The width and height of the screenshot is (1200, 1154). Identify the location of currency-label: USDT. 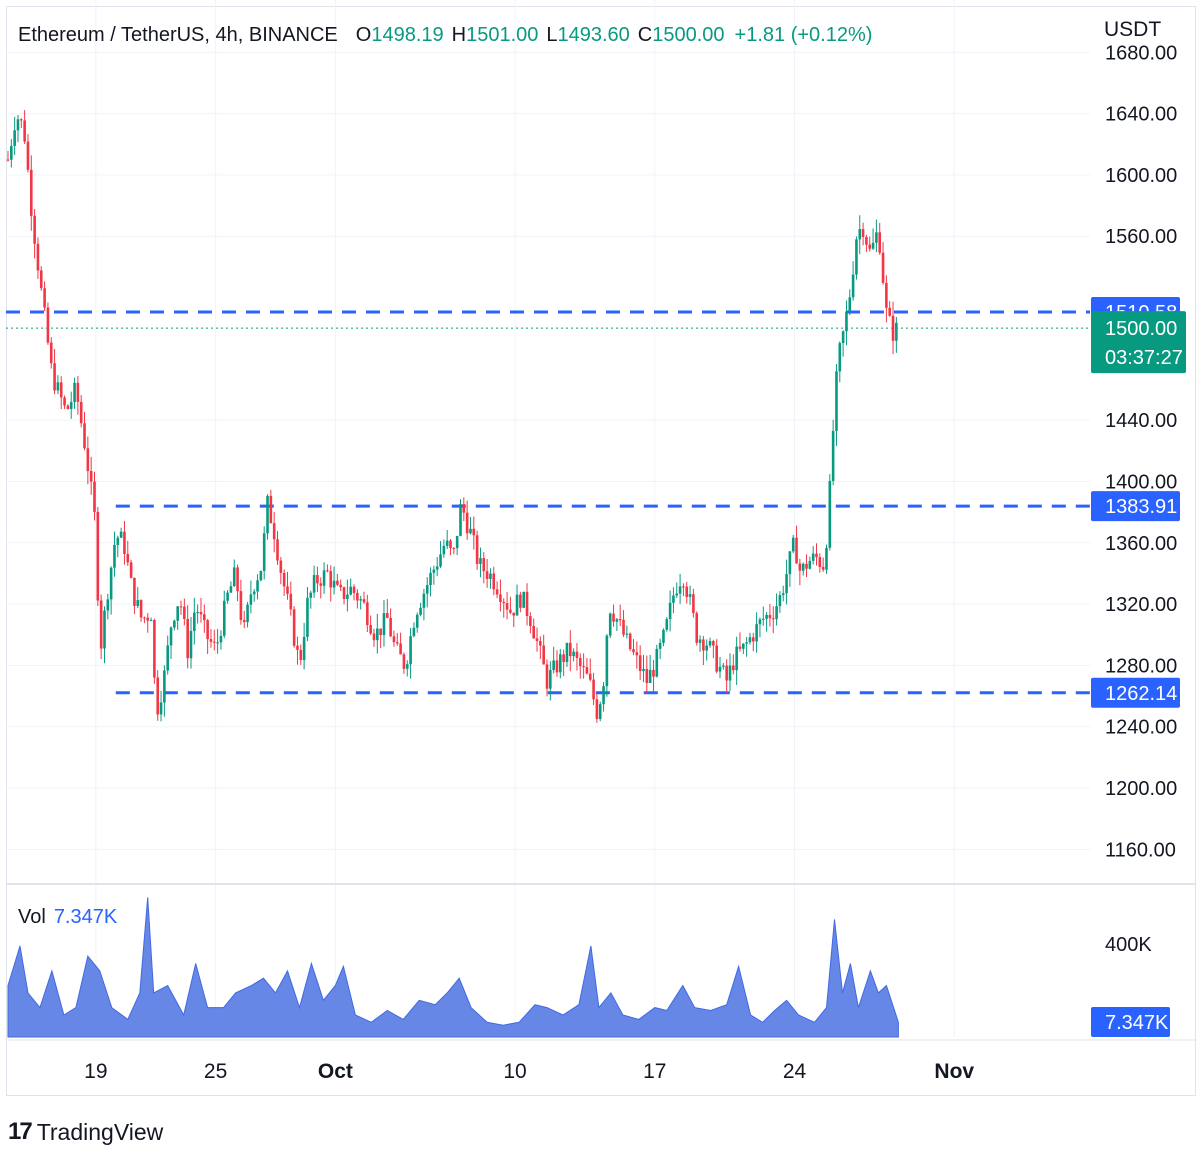
(1133, 29).